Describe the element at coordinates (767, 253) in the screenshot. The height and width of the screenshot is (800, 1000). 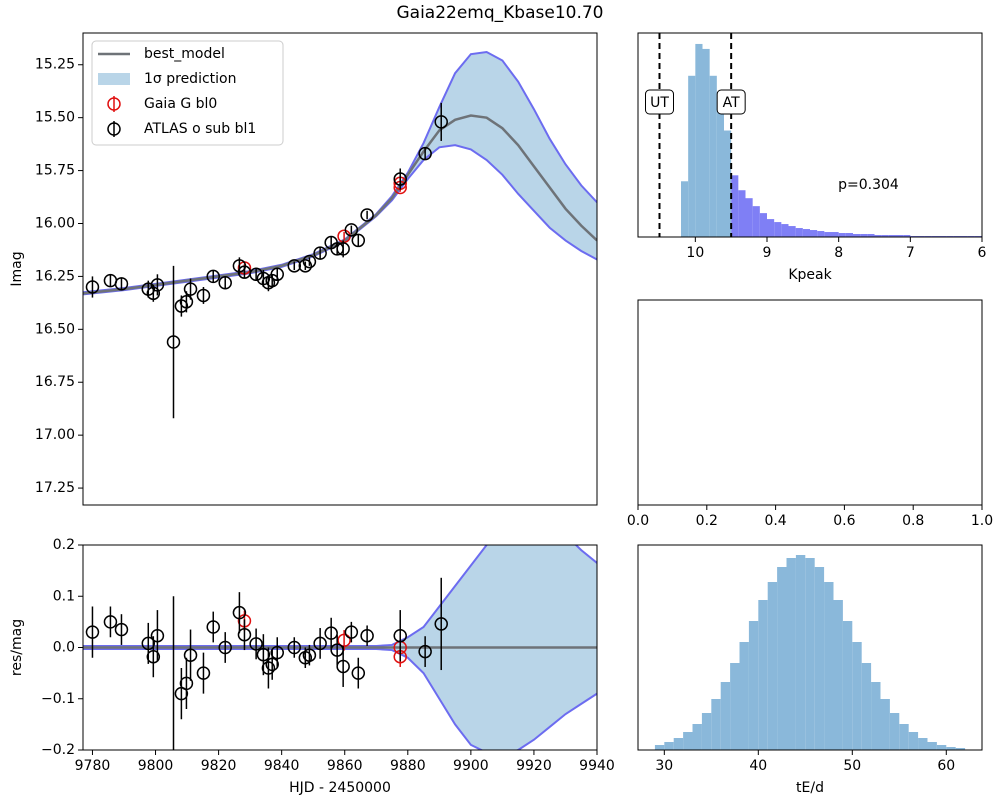
I see `x-tick-label: 9` at that location.